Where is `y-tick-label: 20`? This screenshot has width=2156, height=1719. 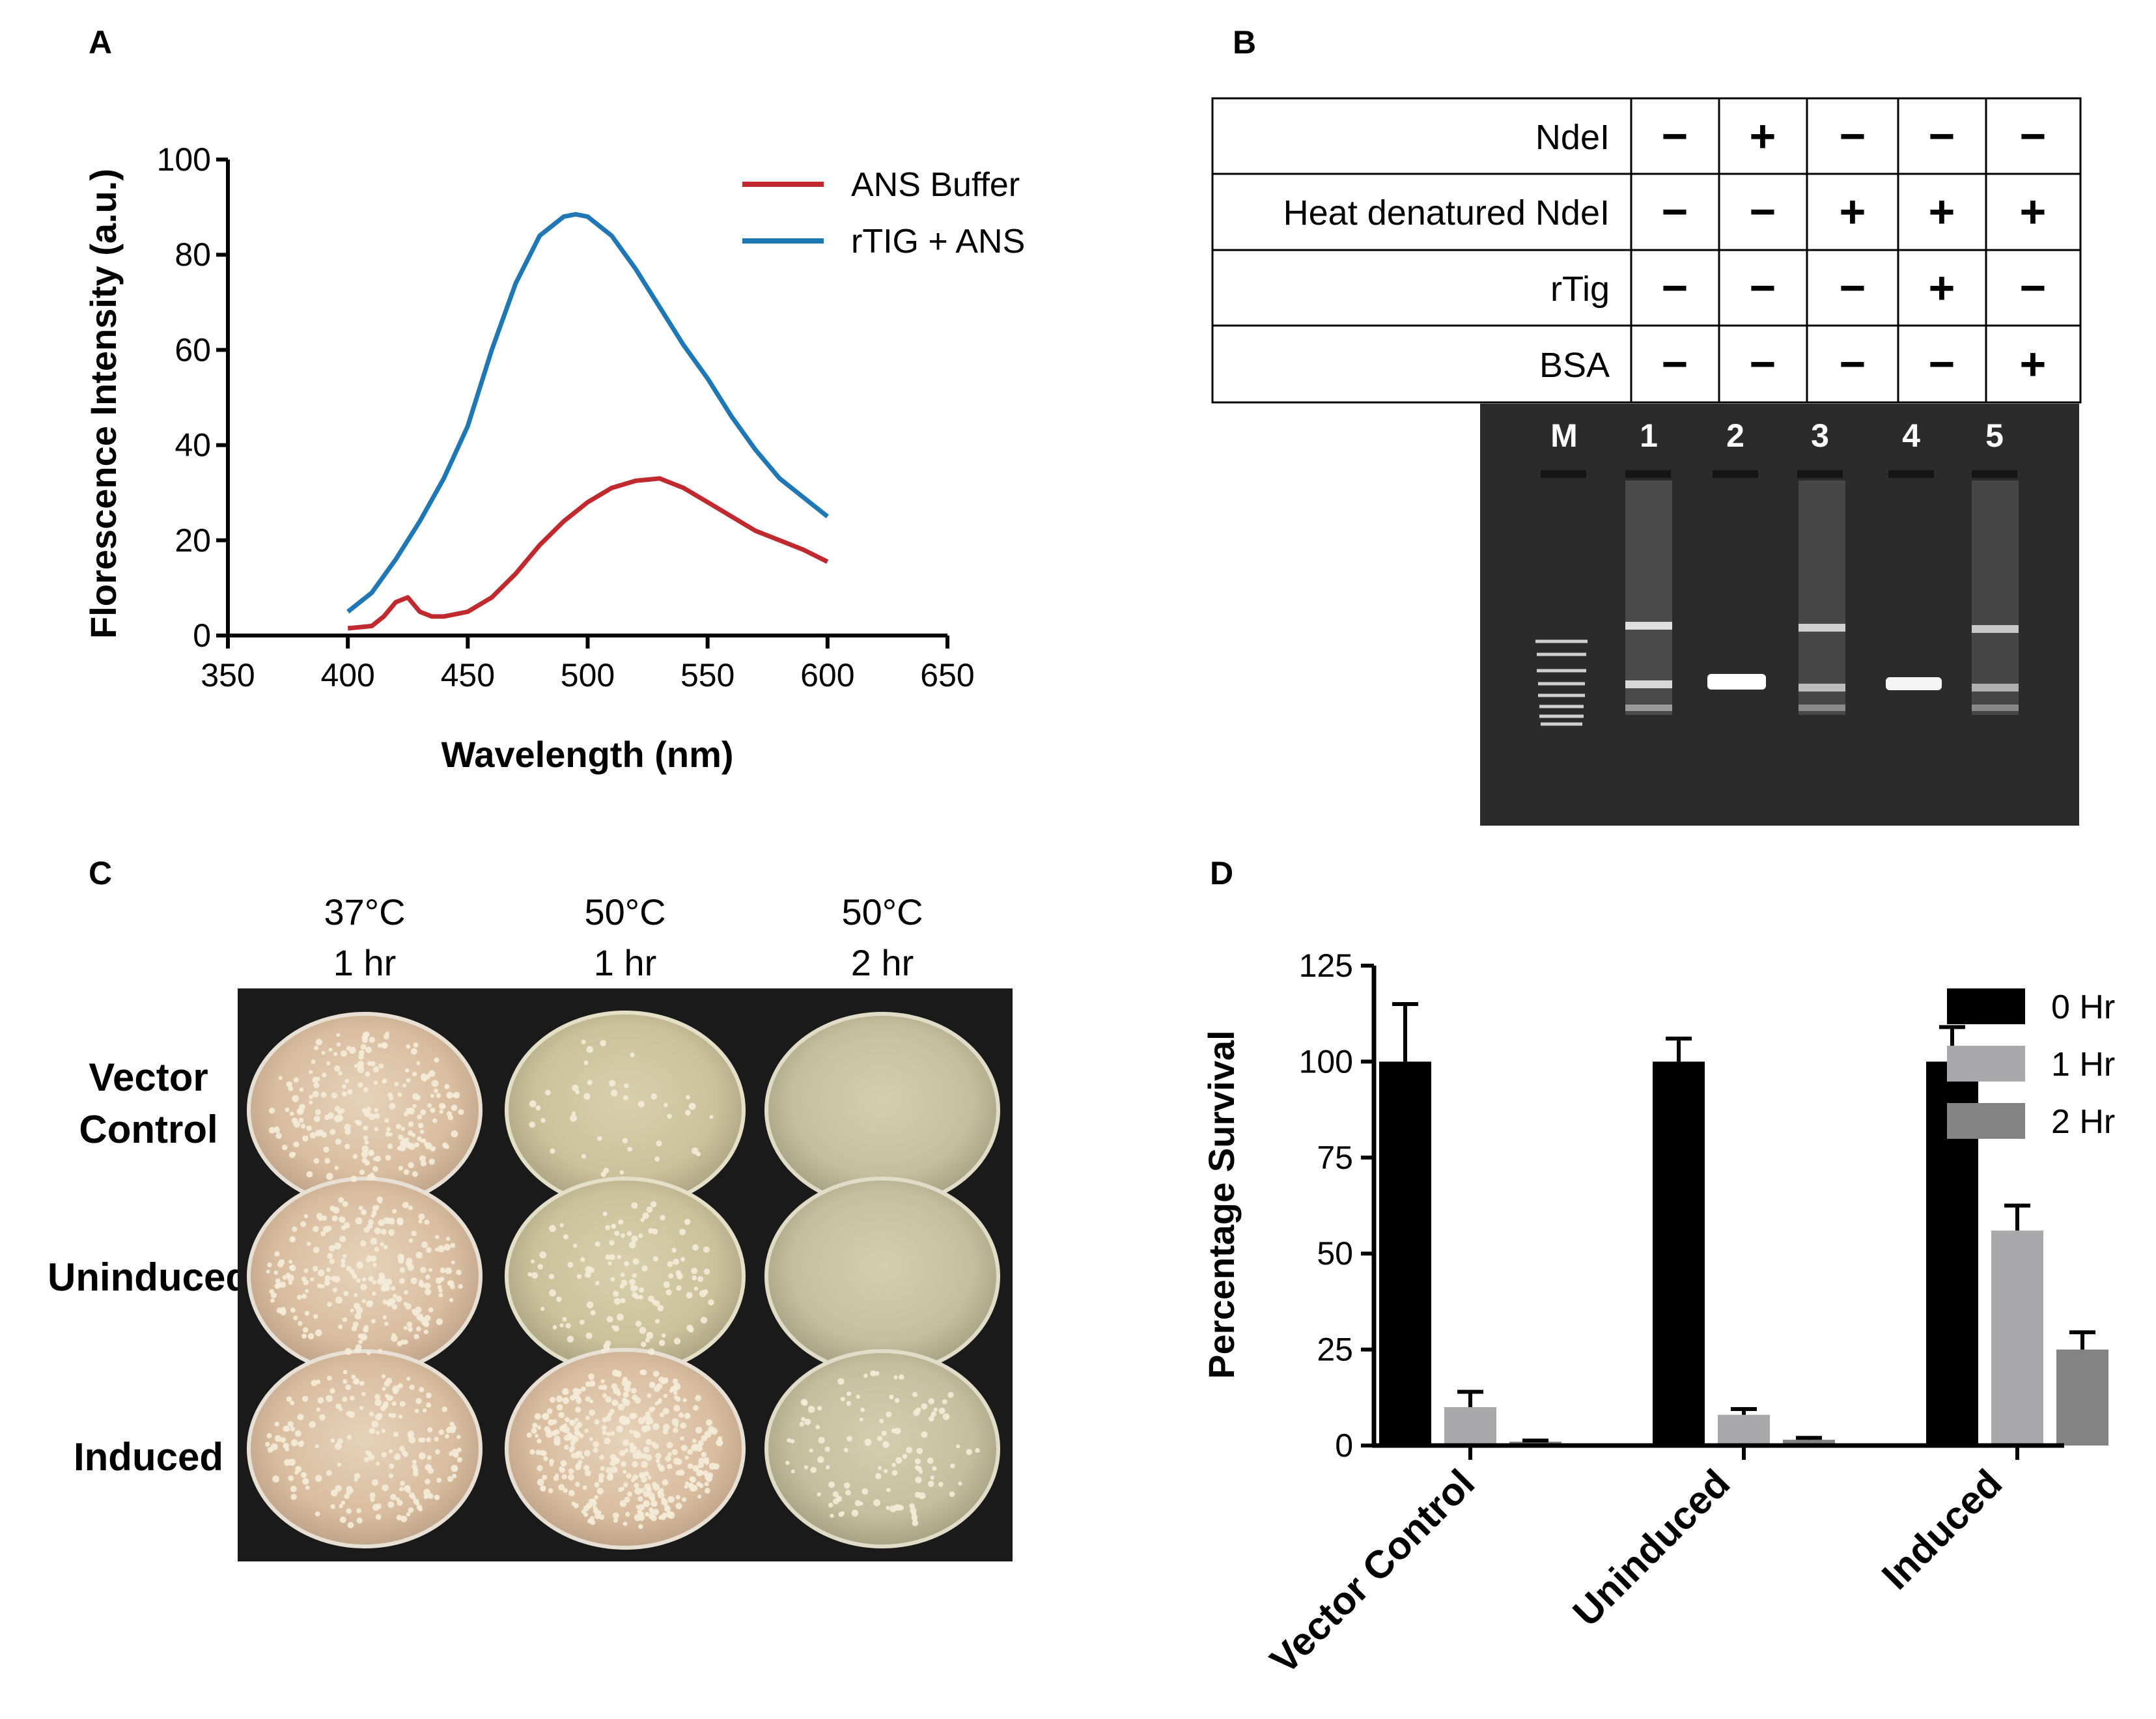 y-tick-label: 20 is located at coordinates (193, 540).